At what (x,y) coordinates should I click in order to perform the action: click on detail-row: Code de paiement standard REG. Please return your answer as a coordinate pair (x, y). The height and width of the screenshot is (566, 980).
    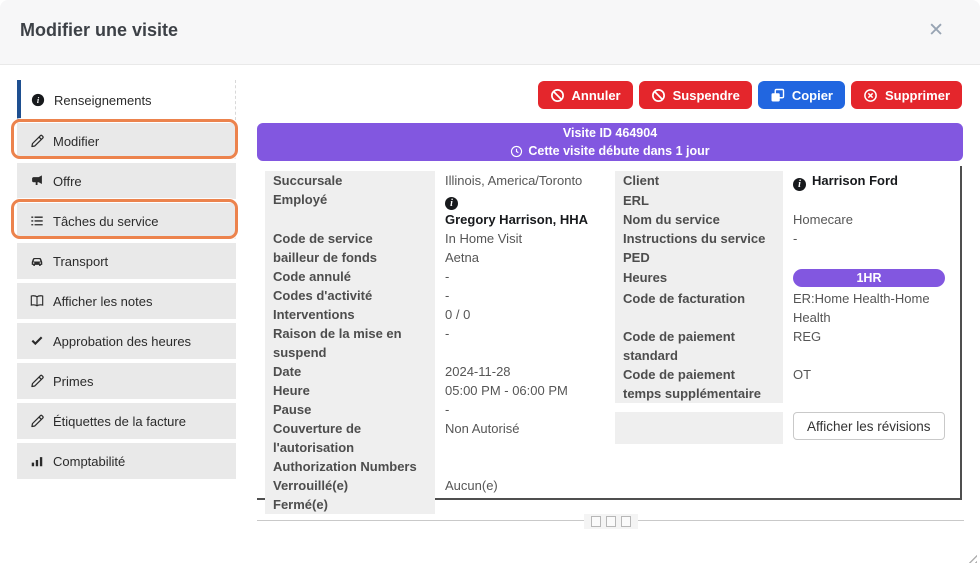
    Looking at the image, I should click on (787, 346).